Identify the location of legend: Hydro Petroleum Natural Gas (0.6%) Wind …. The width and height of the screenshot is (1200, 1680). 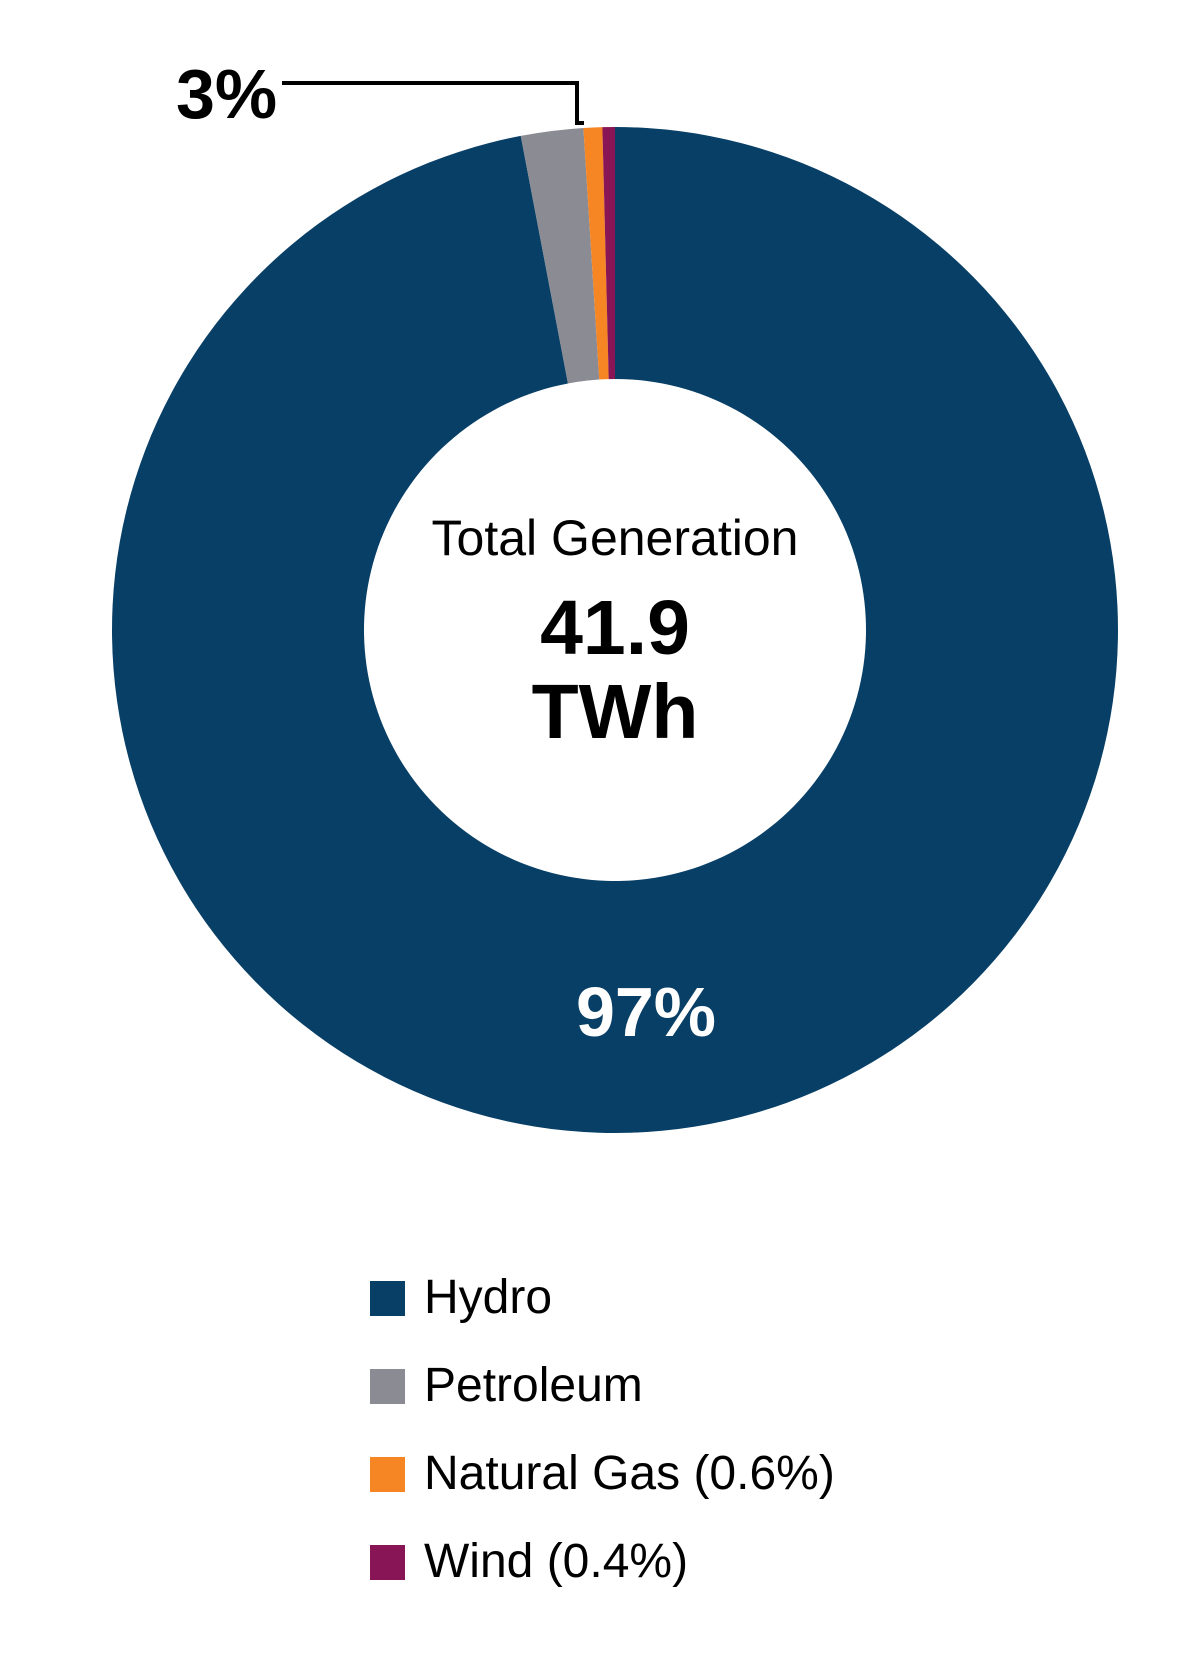
(602, 1430).